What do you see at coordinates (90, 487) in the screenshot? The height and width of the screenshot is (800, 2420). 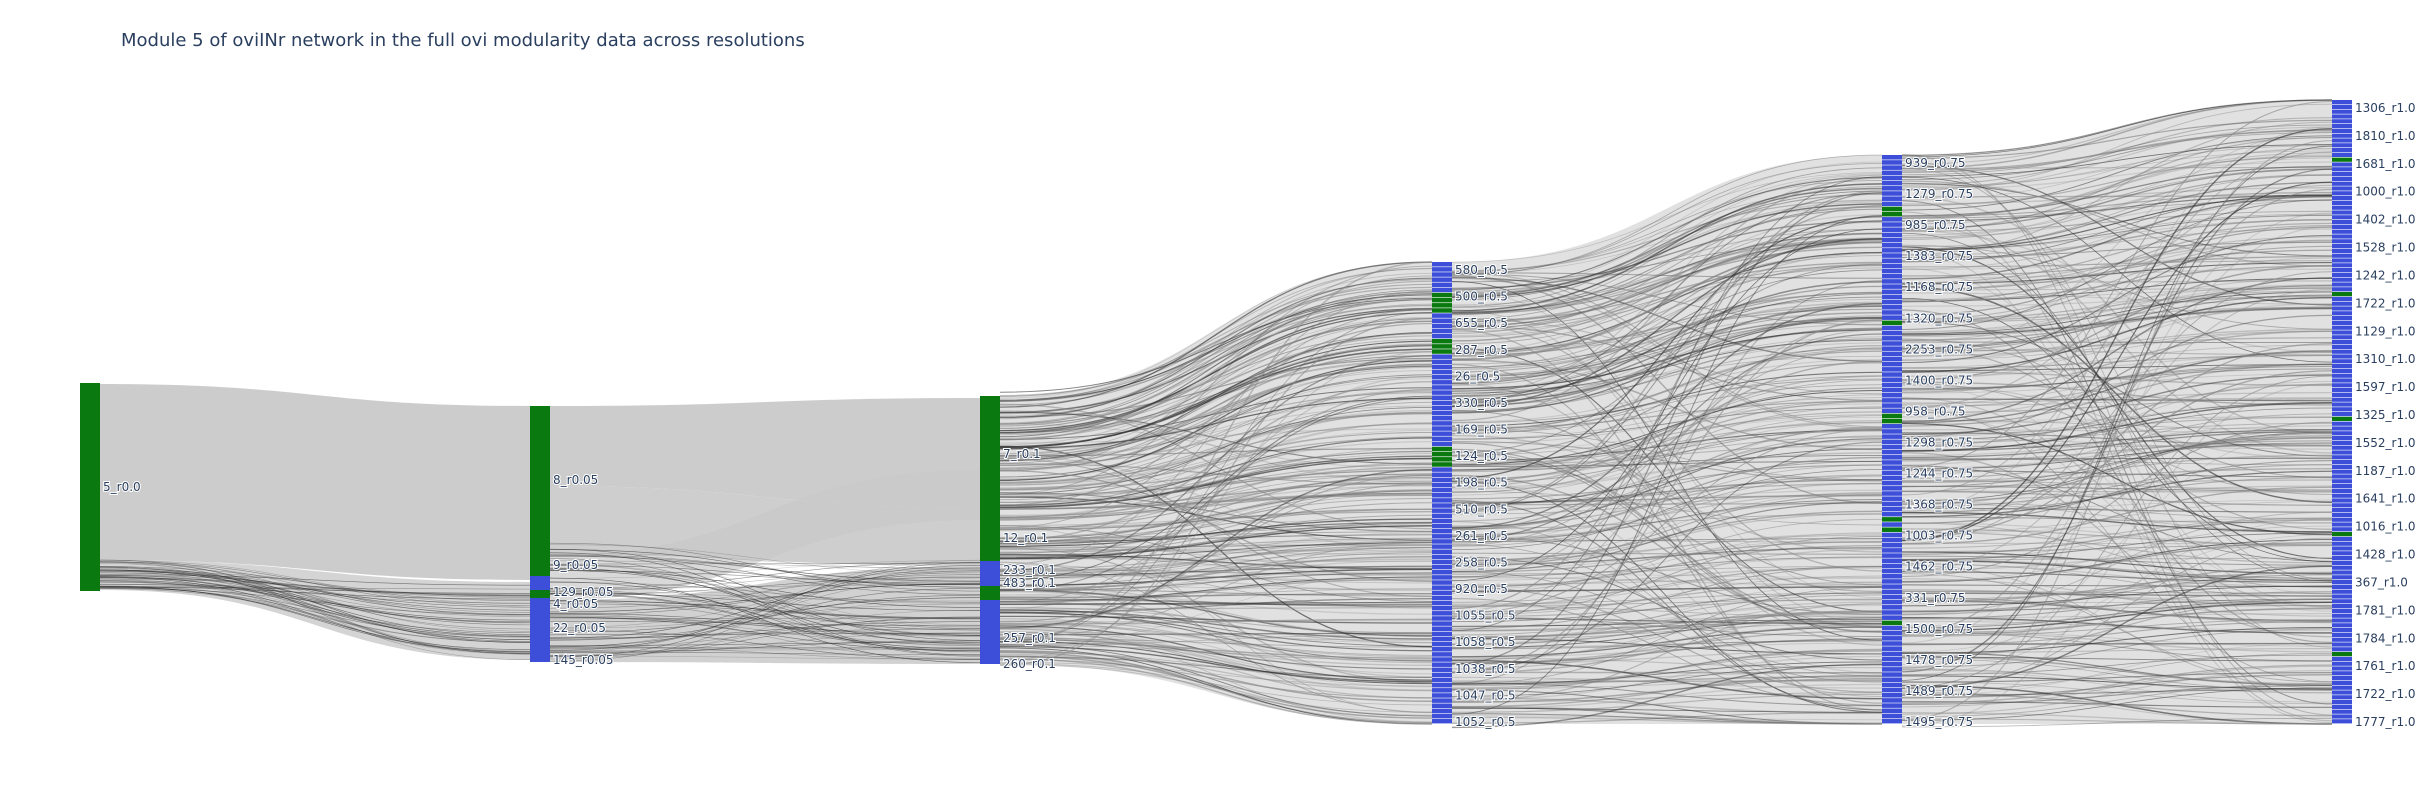 I see `node-5_r0.0` at bounding box center [90, 487].